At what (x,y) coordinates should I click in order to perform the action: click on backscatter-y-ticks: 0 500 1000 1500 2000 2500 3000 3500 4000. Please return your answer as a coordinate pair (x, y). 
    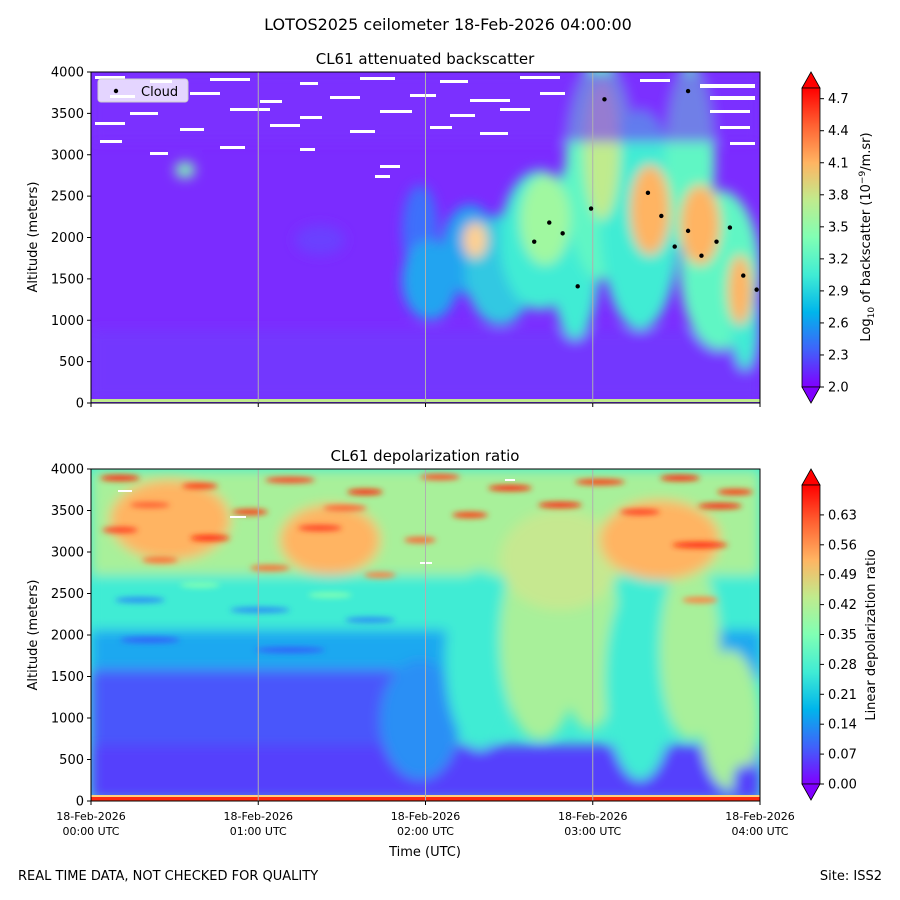
    Looking at the image, I should click on (71, 239).